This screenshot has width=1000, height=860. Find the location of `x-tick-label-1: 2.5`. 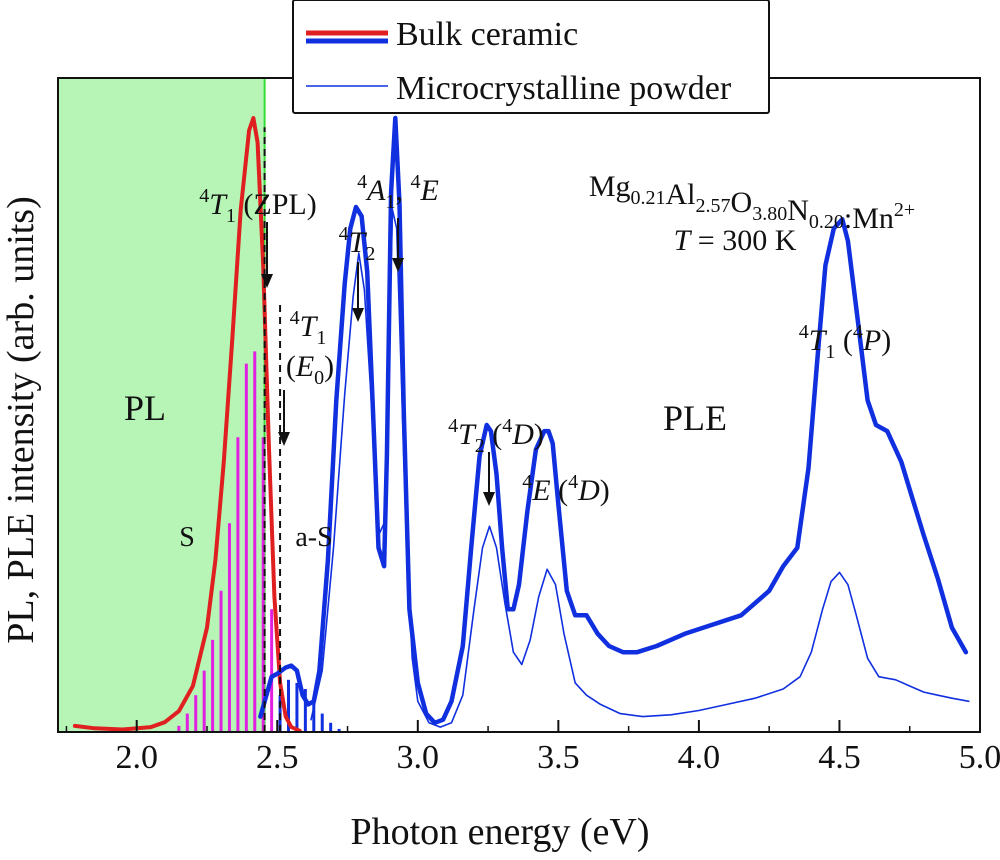

x-tick-label-1: 2.5 is located at coordinates (277, 757).